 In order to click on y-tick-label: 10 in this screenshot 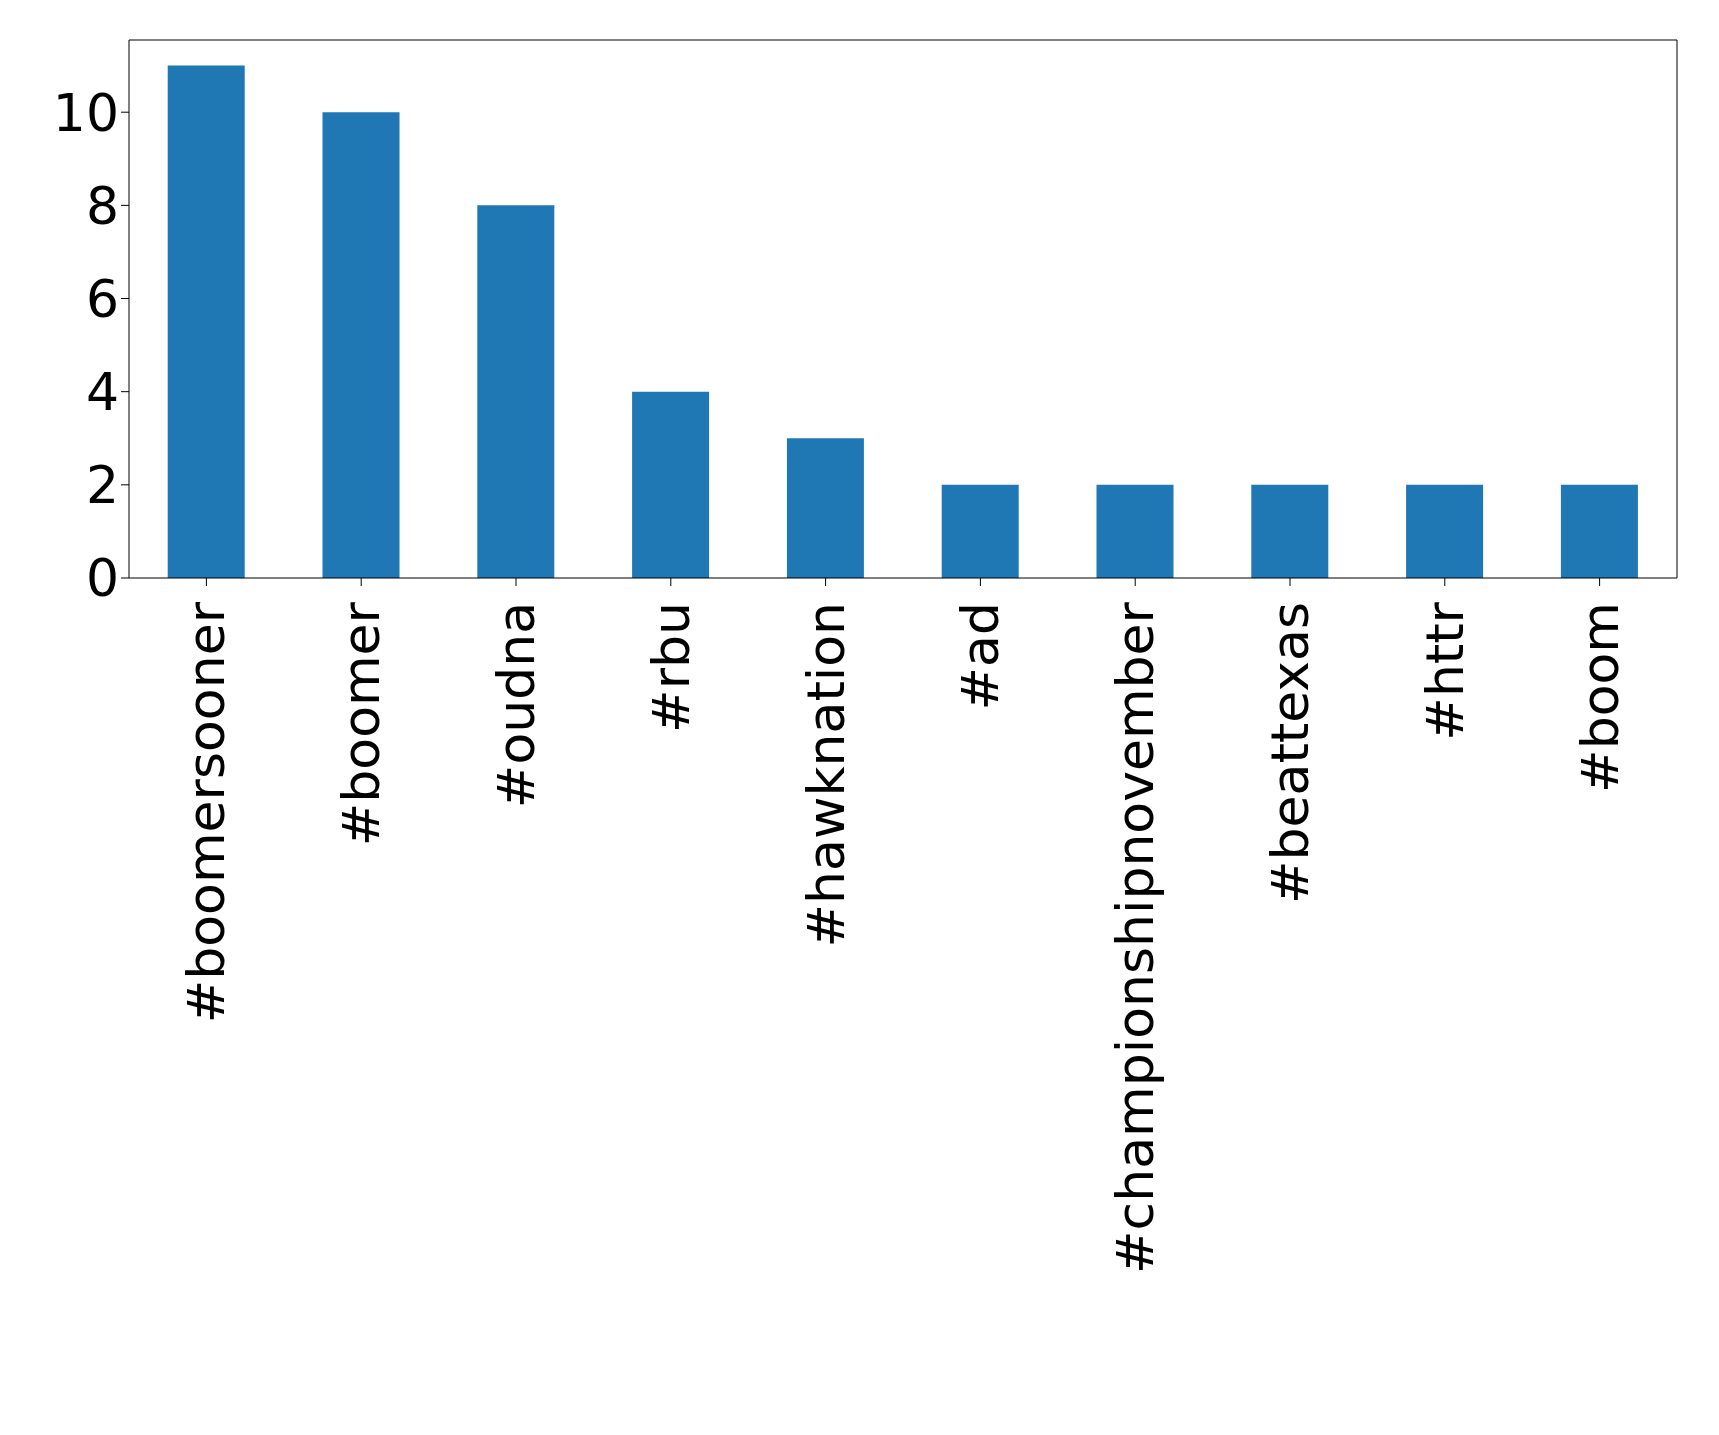, I will do `click(85, 112)`.